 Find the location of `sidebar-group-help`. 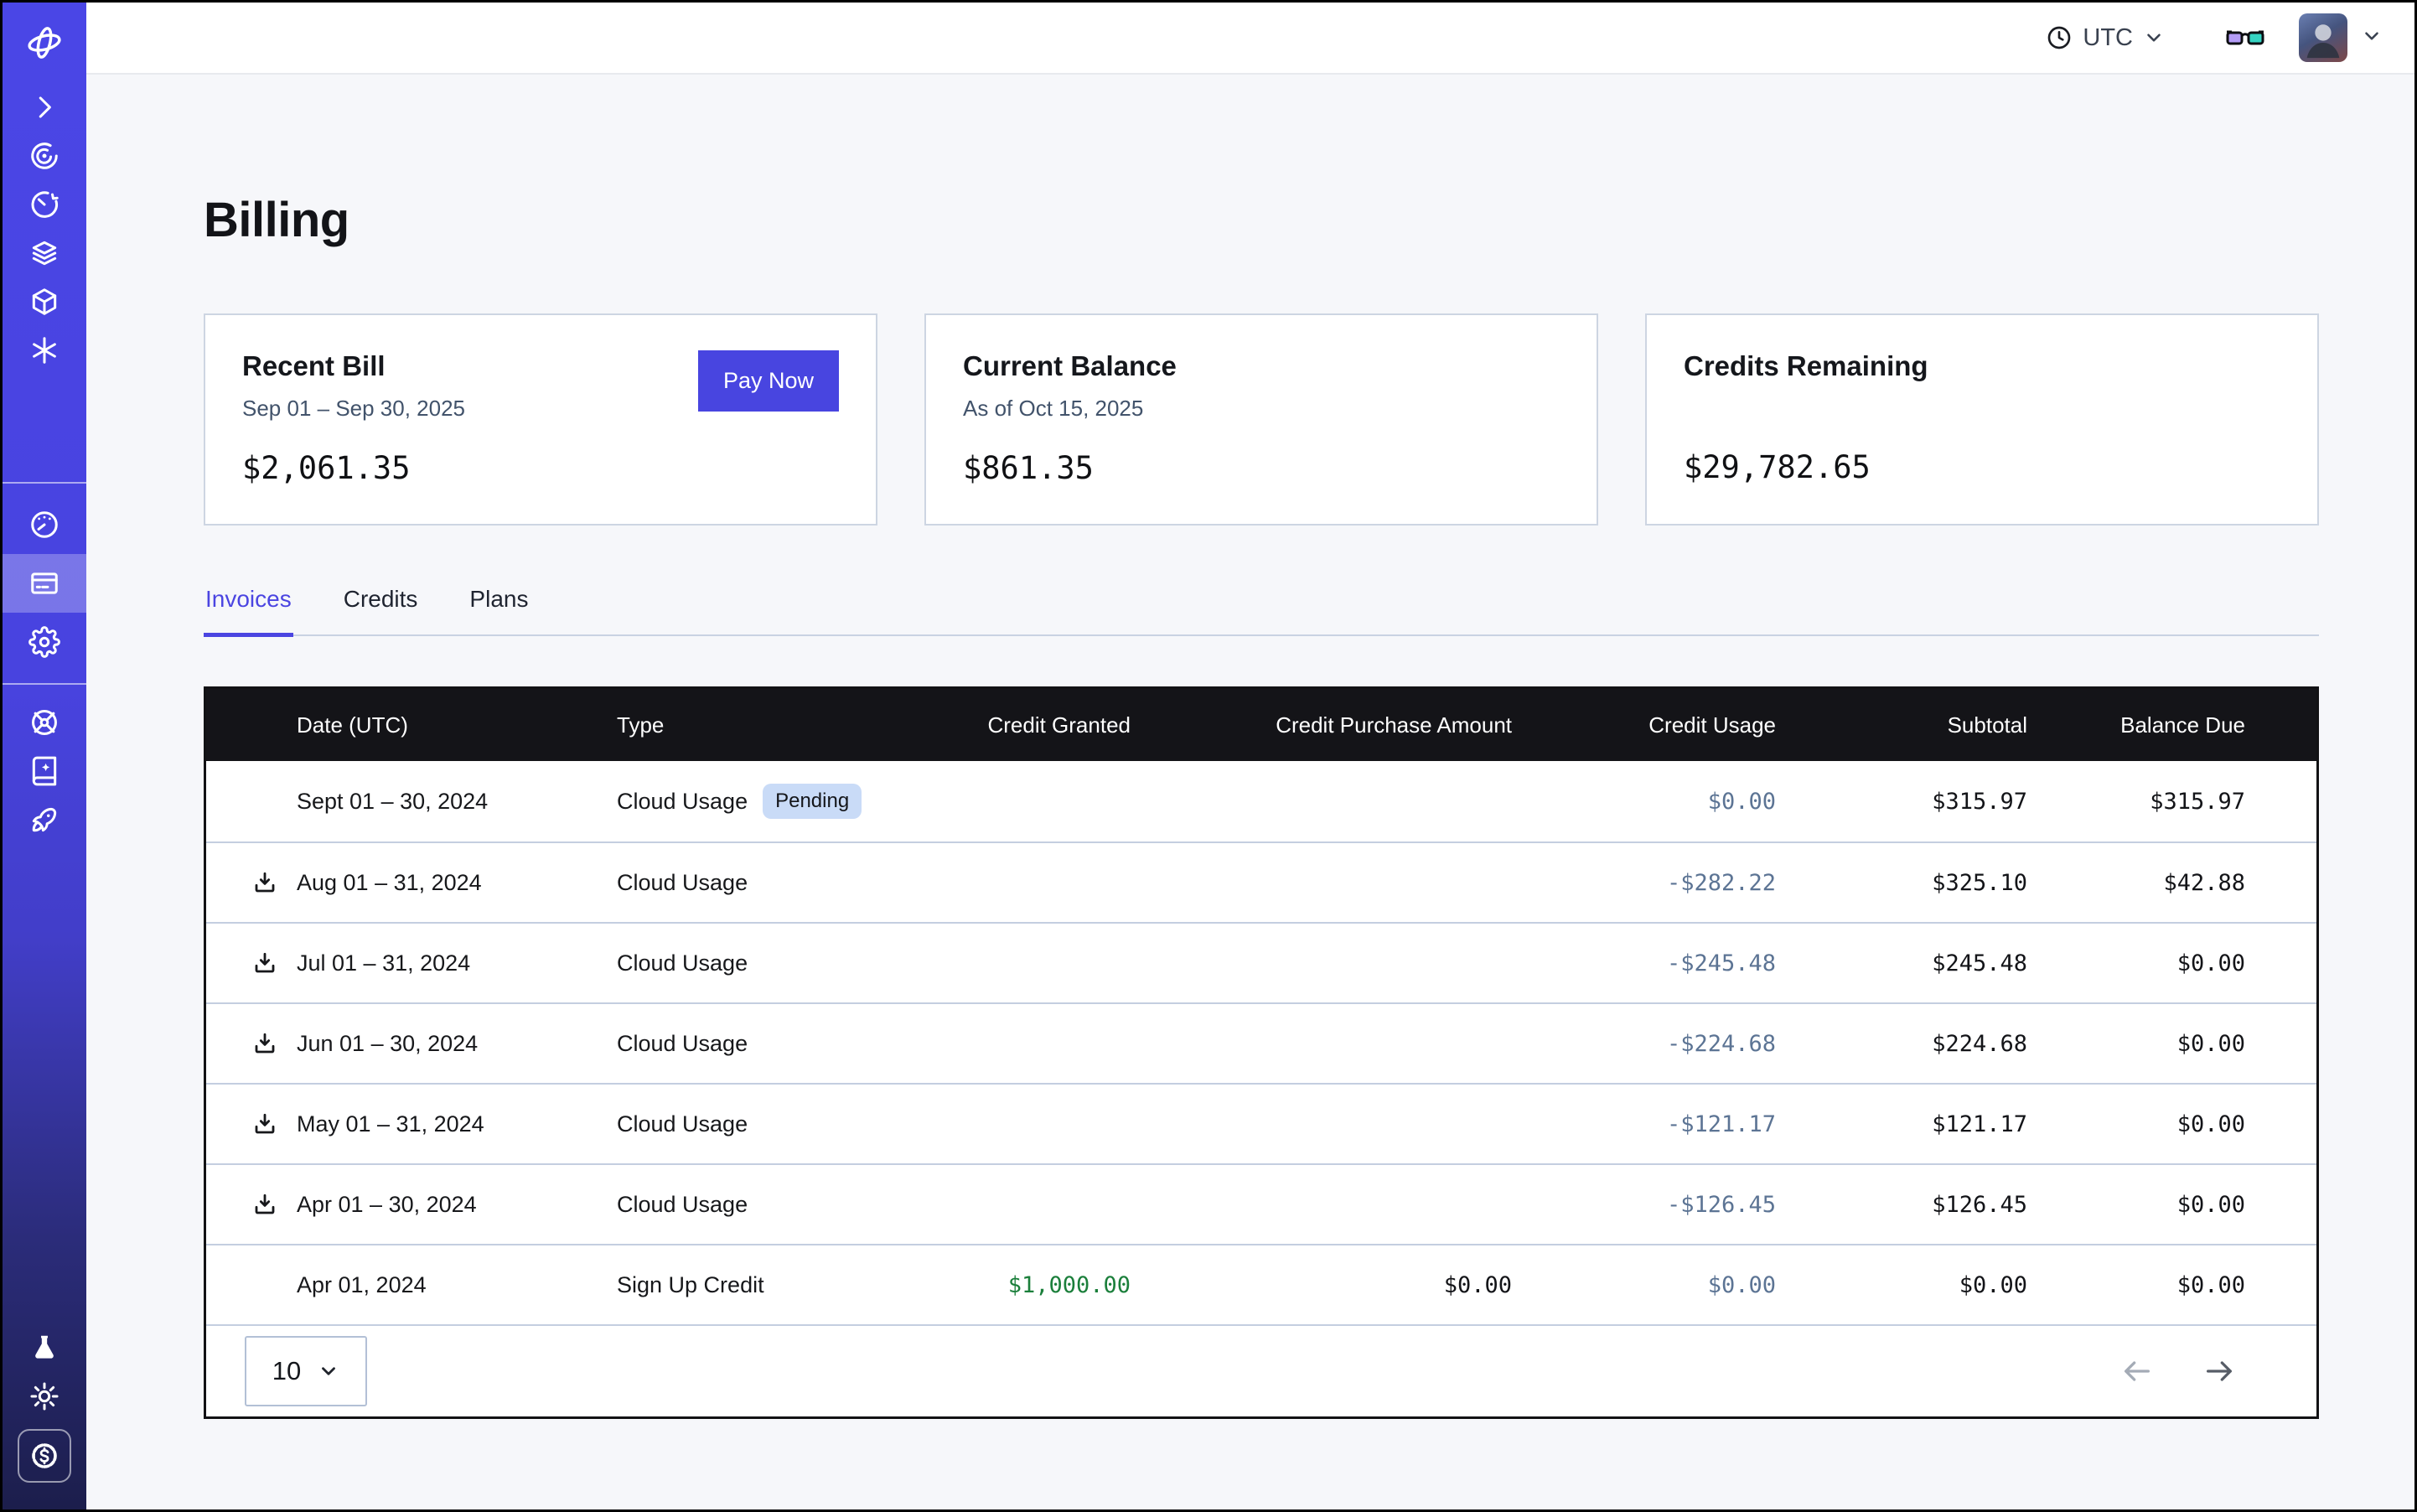

sidebar-group-help is located at coordinates (44, 771).